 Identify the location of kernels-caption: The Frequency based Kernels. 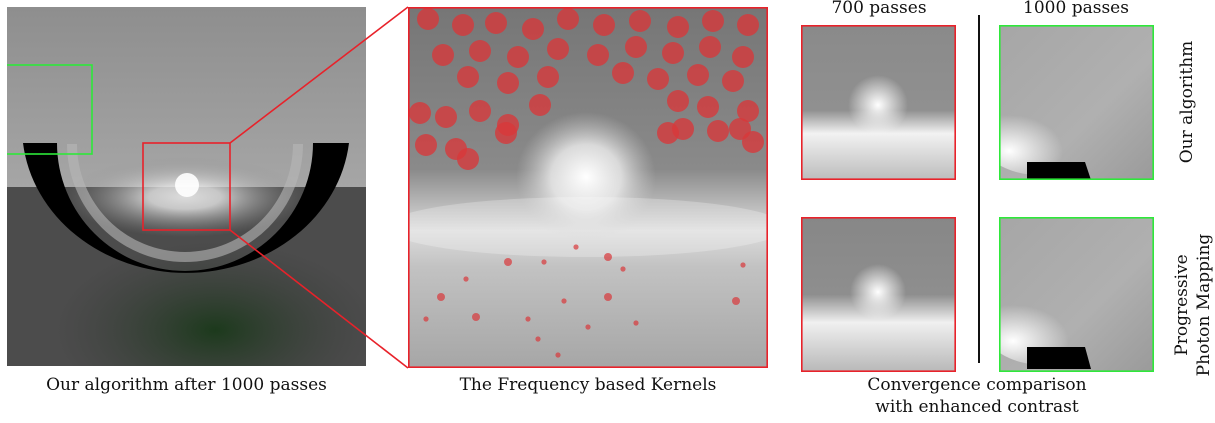
(588, 385).